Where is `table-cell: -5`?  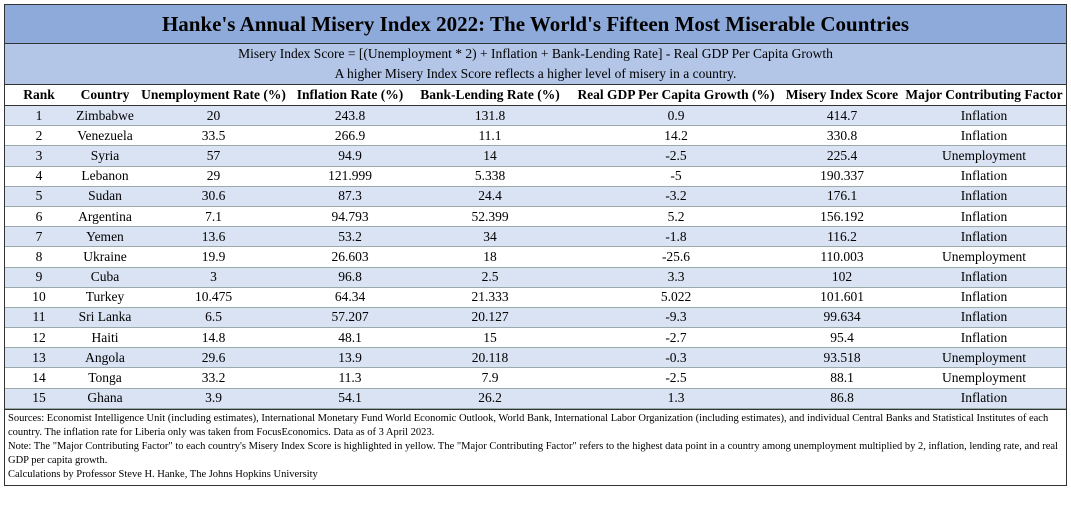
table-cell: -5 is located at coordinates (676, 176).